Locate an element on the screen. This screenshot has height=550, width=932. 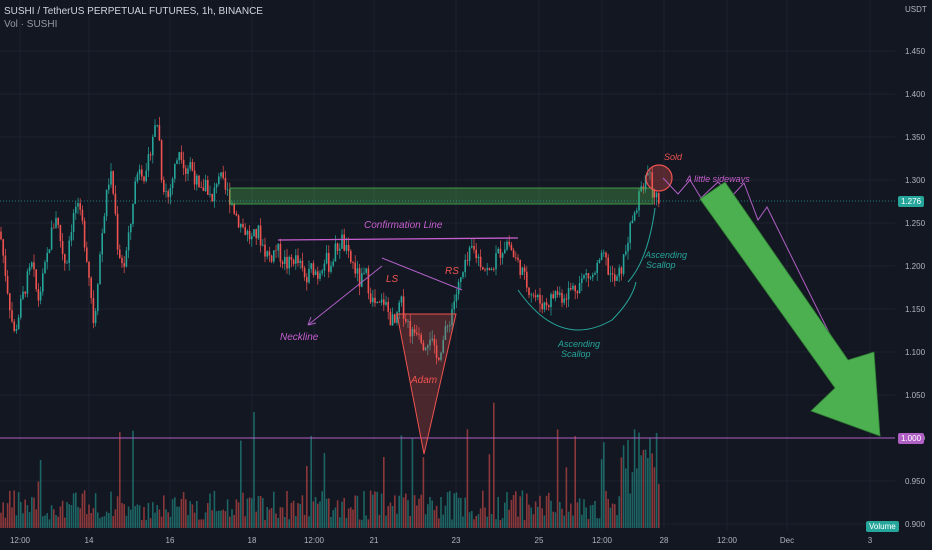
price-tick: 0.900 is located at coordinates (915, 524).